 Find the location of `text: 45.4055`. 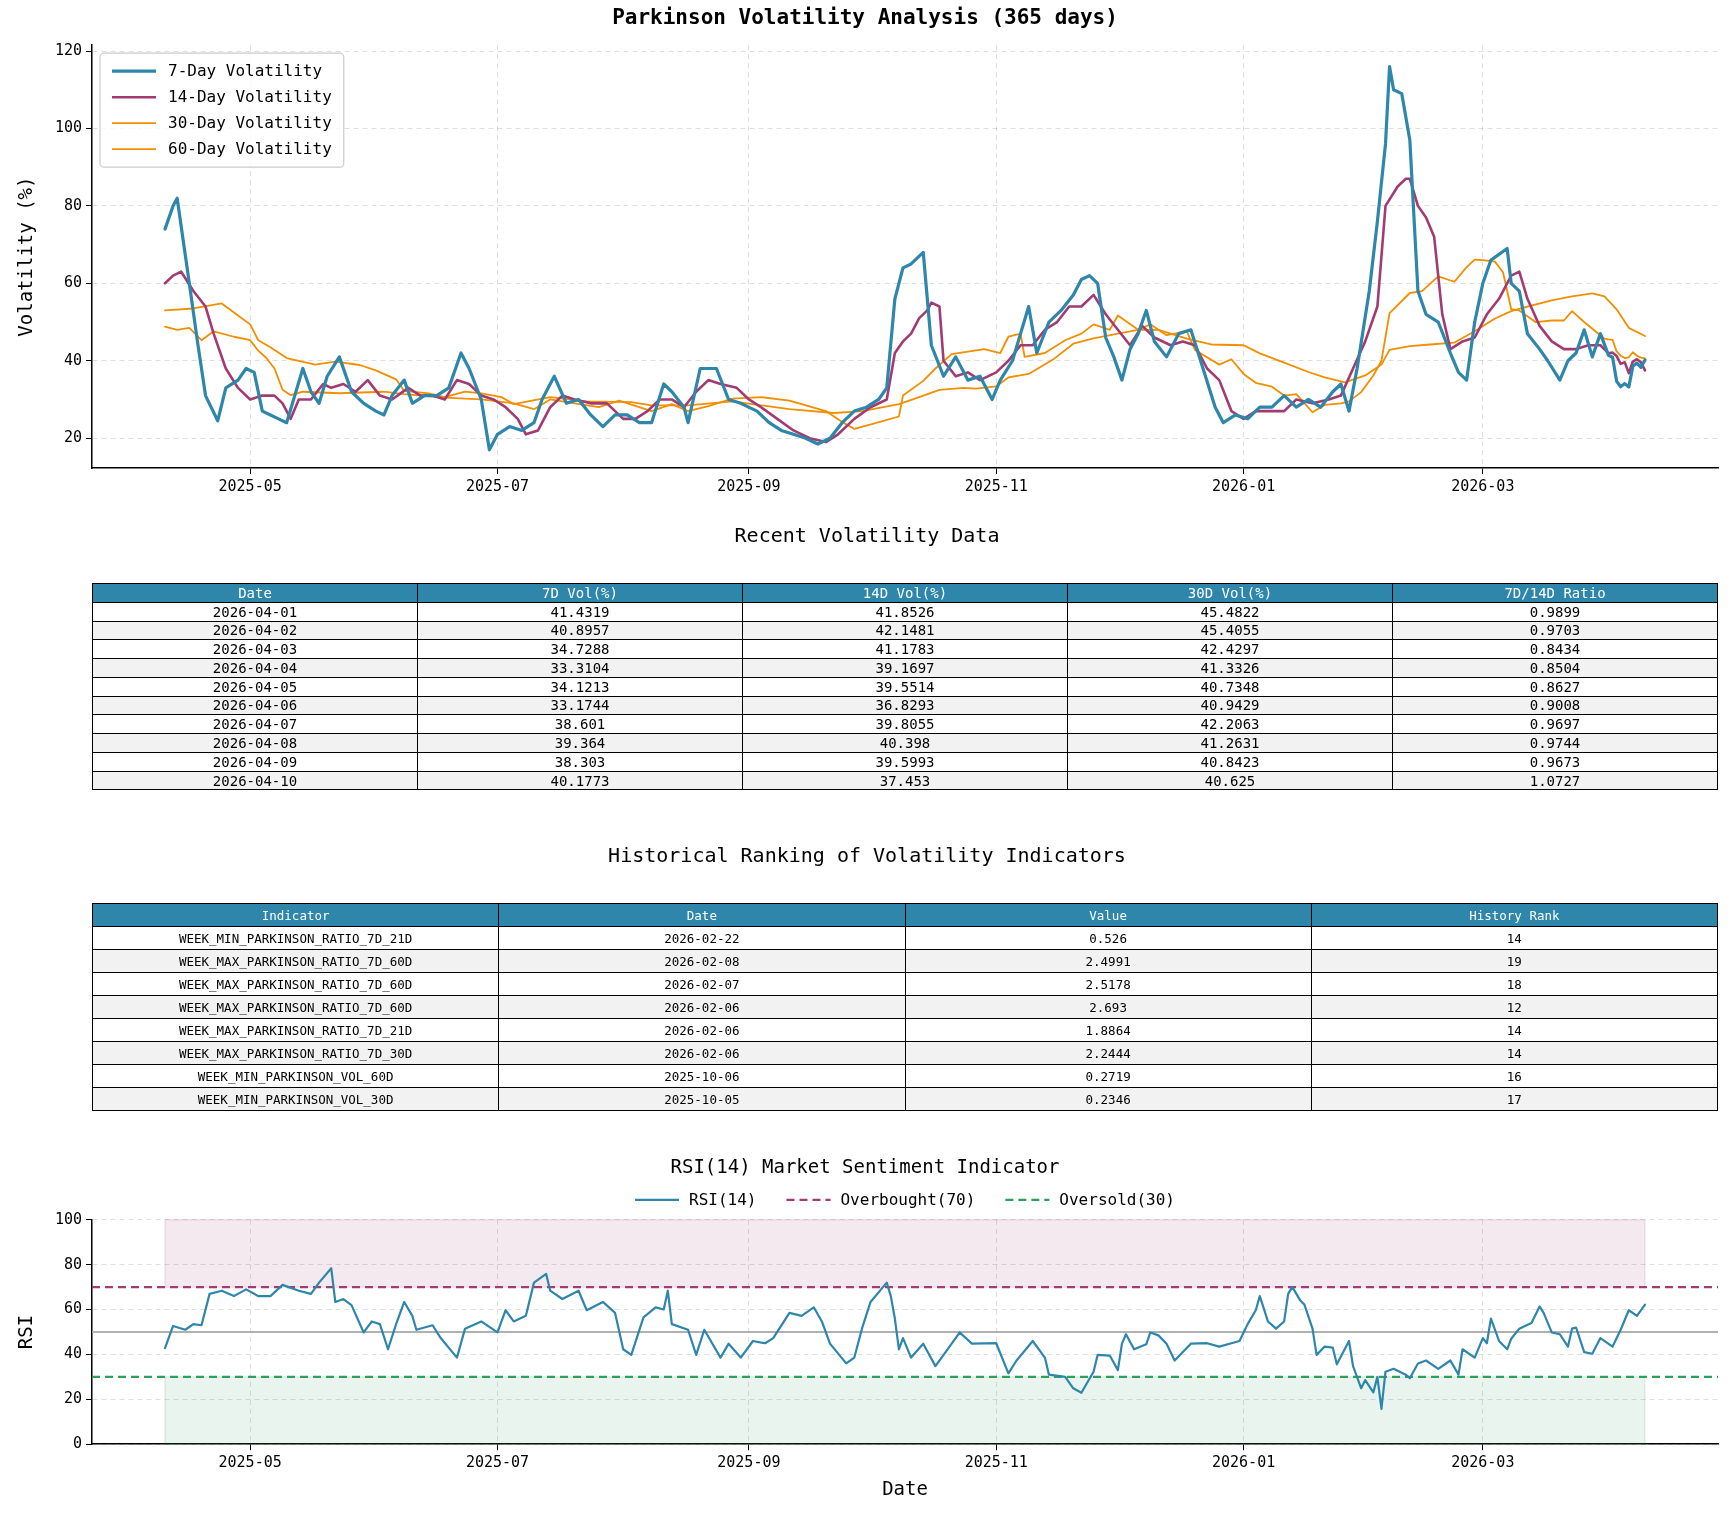

text: 45.4055 is located at coordinates (1230, 630).